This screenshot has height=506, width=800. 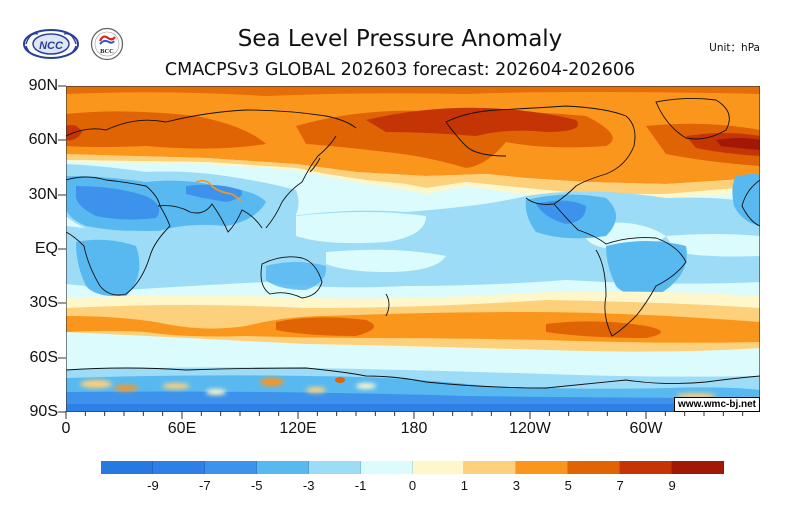 What do you see at coordinates (298, 428) in the screenshot?
I see `x-tick-label: 120E` at bounding box center [298, 428].